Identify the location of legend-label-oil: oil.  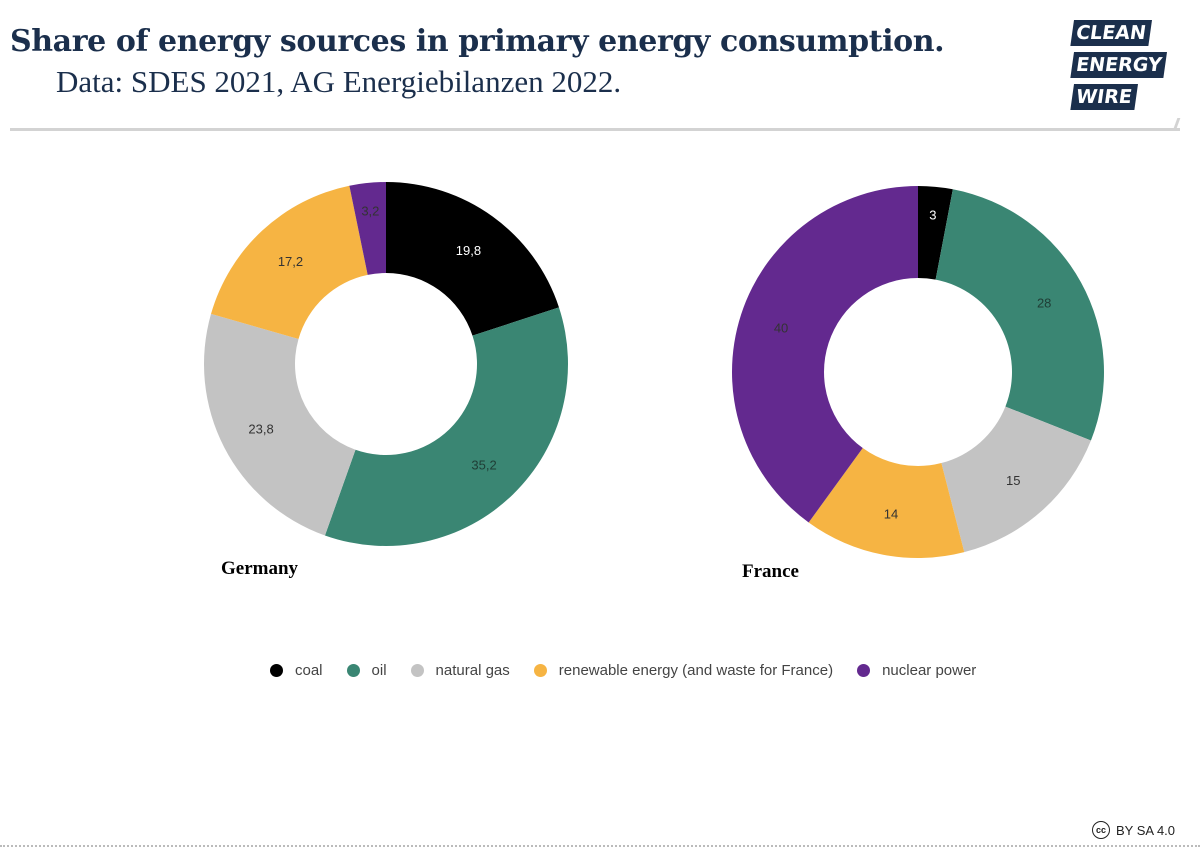
(379, 670).